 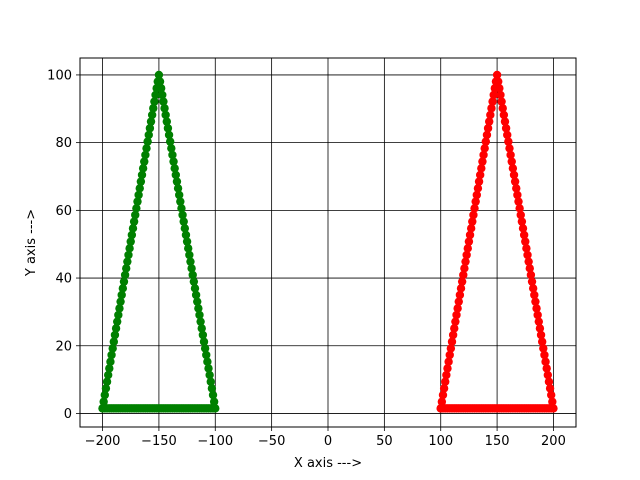 I want to click on y-tick-label: 60, so click(x=63, y=211).